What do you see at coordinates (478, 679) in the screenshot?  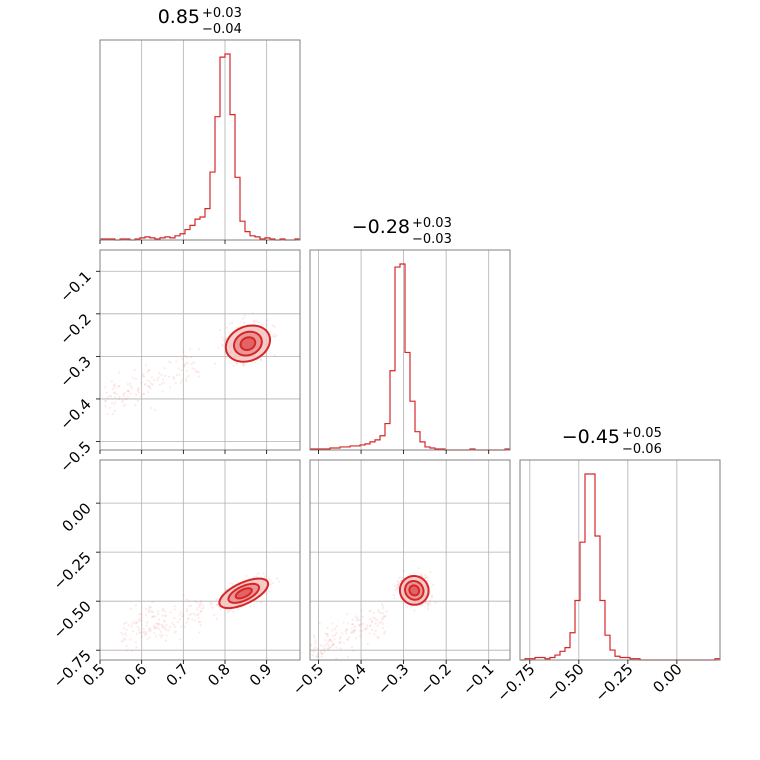 I see `x-tick-label: −0.1` at bounding box center [478, 679].